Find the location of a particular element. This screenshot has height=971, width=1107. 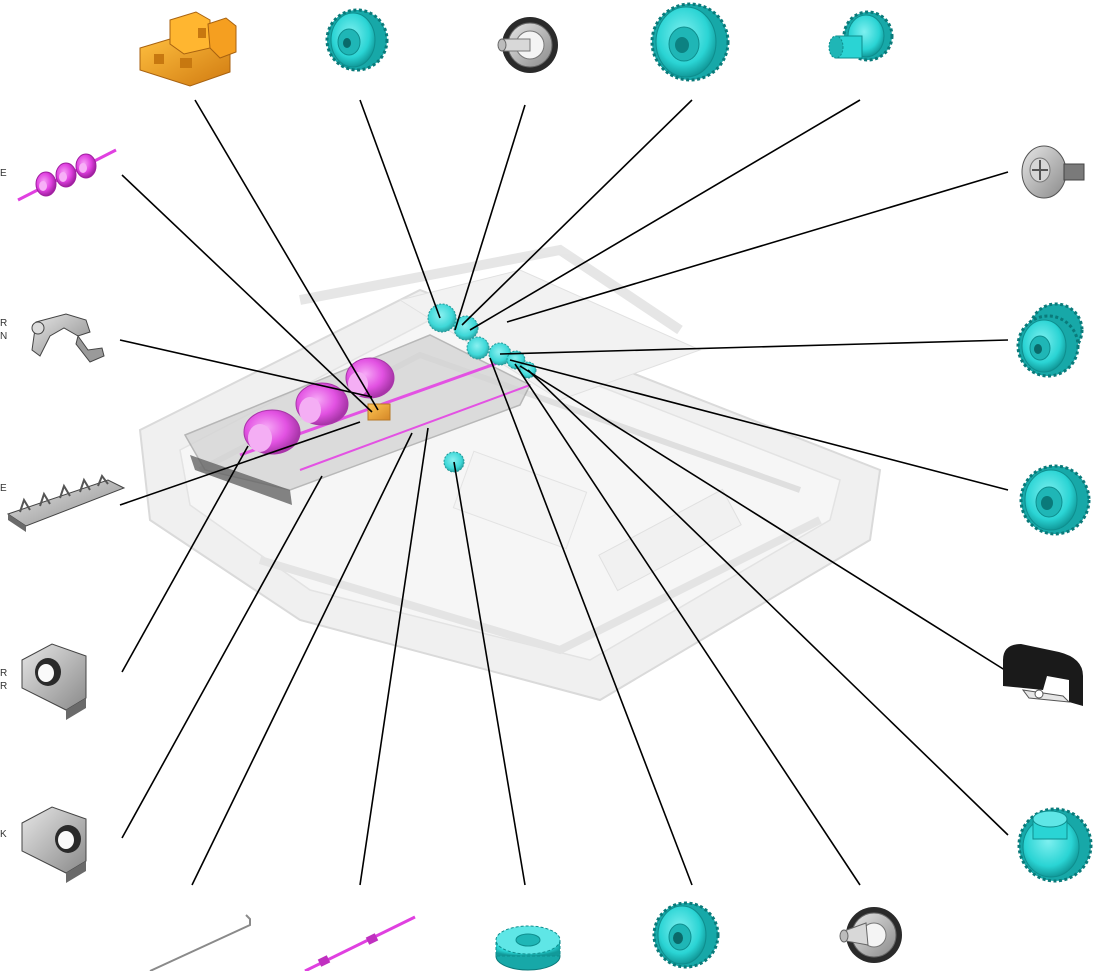

orange-bracket-icon is located at coordinates (188, 49).